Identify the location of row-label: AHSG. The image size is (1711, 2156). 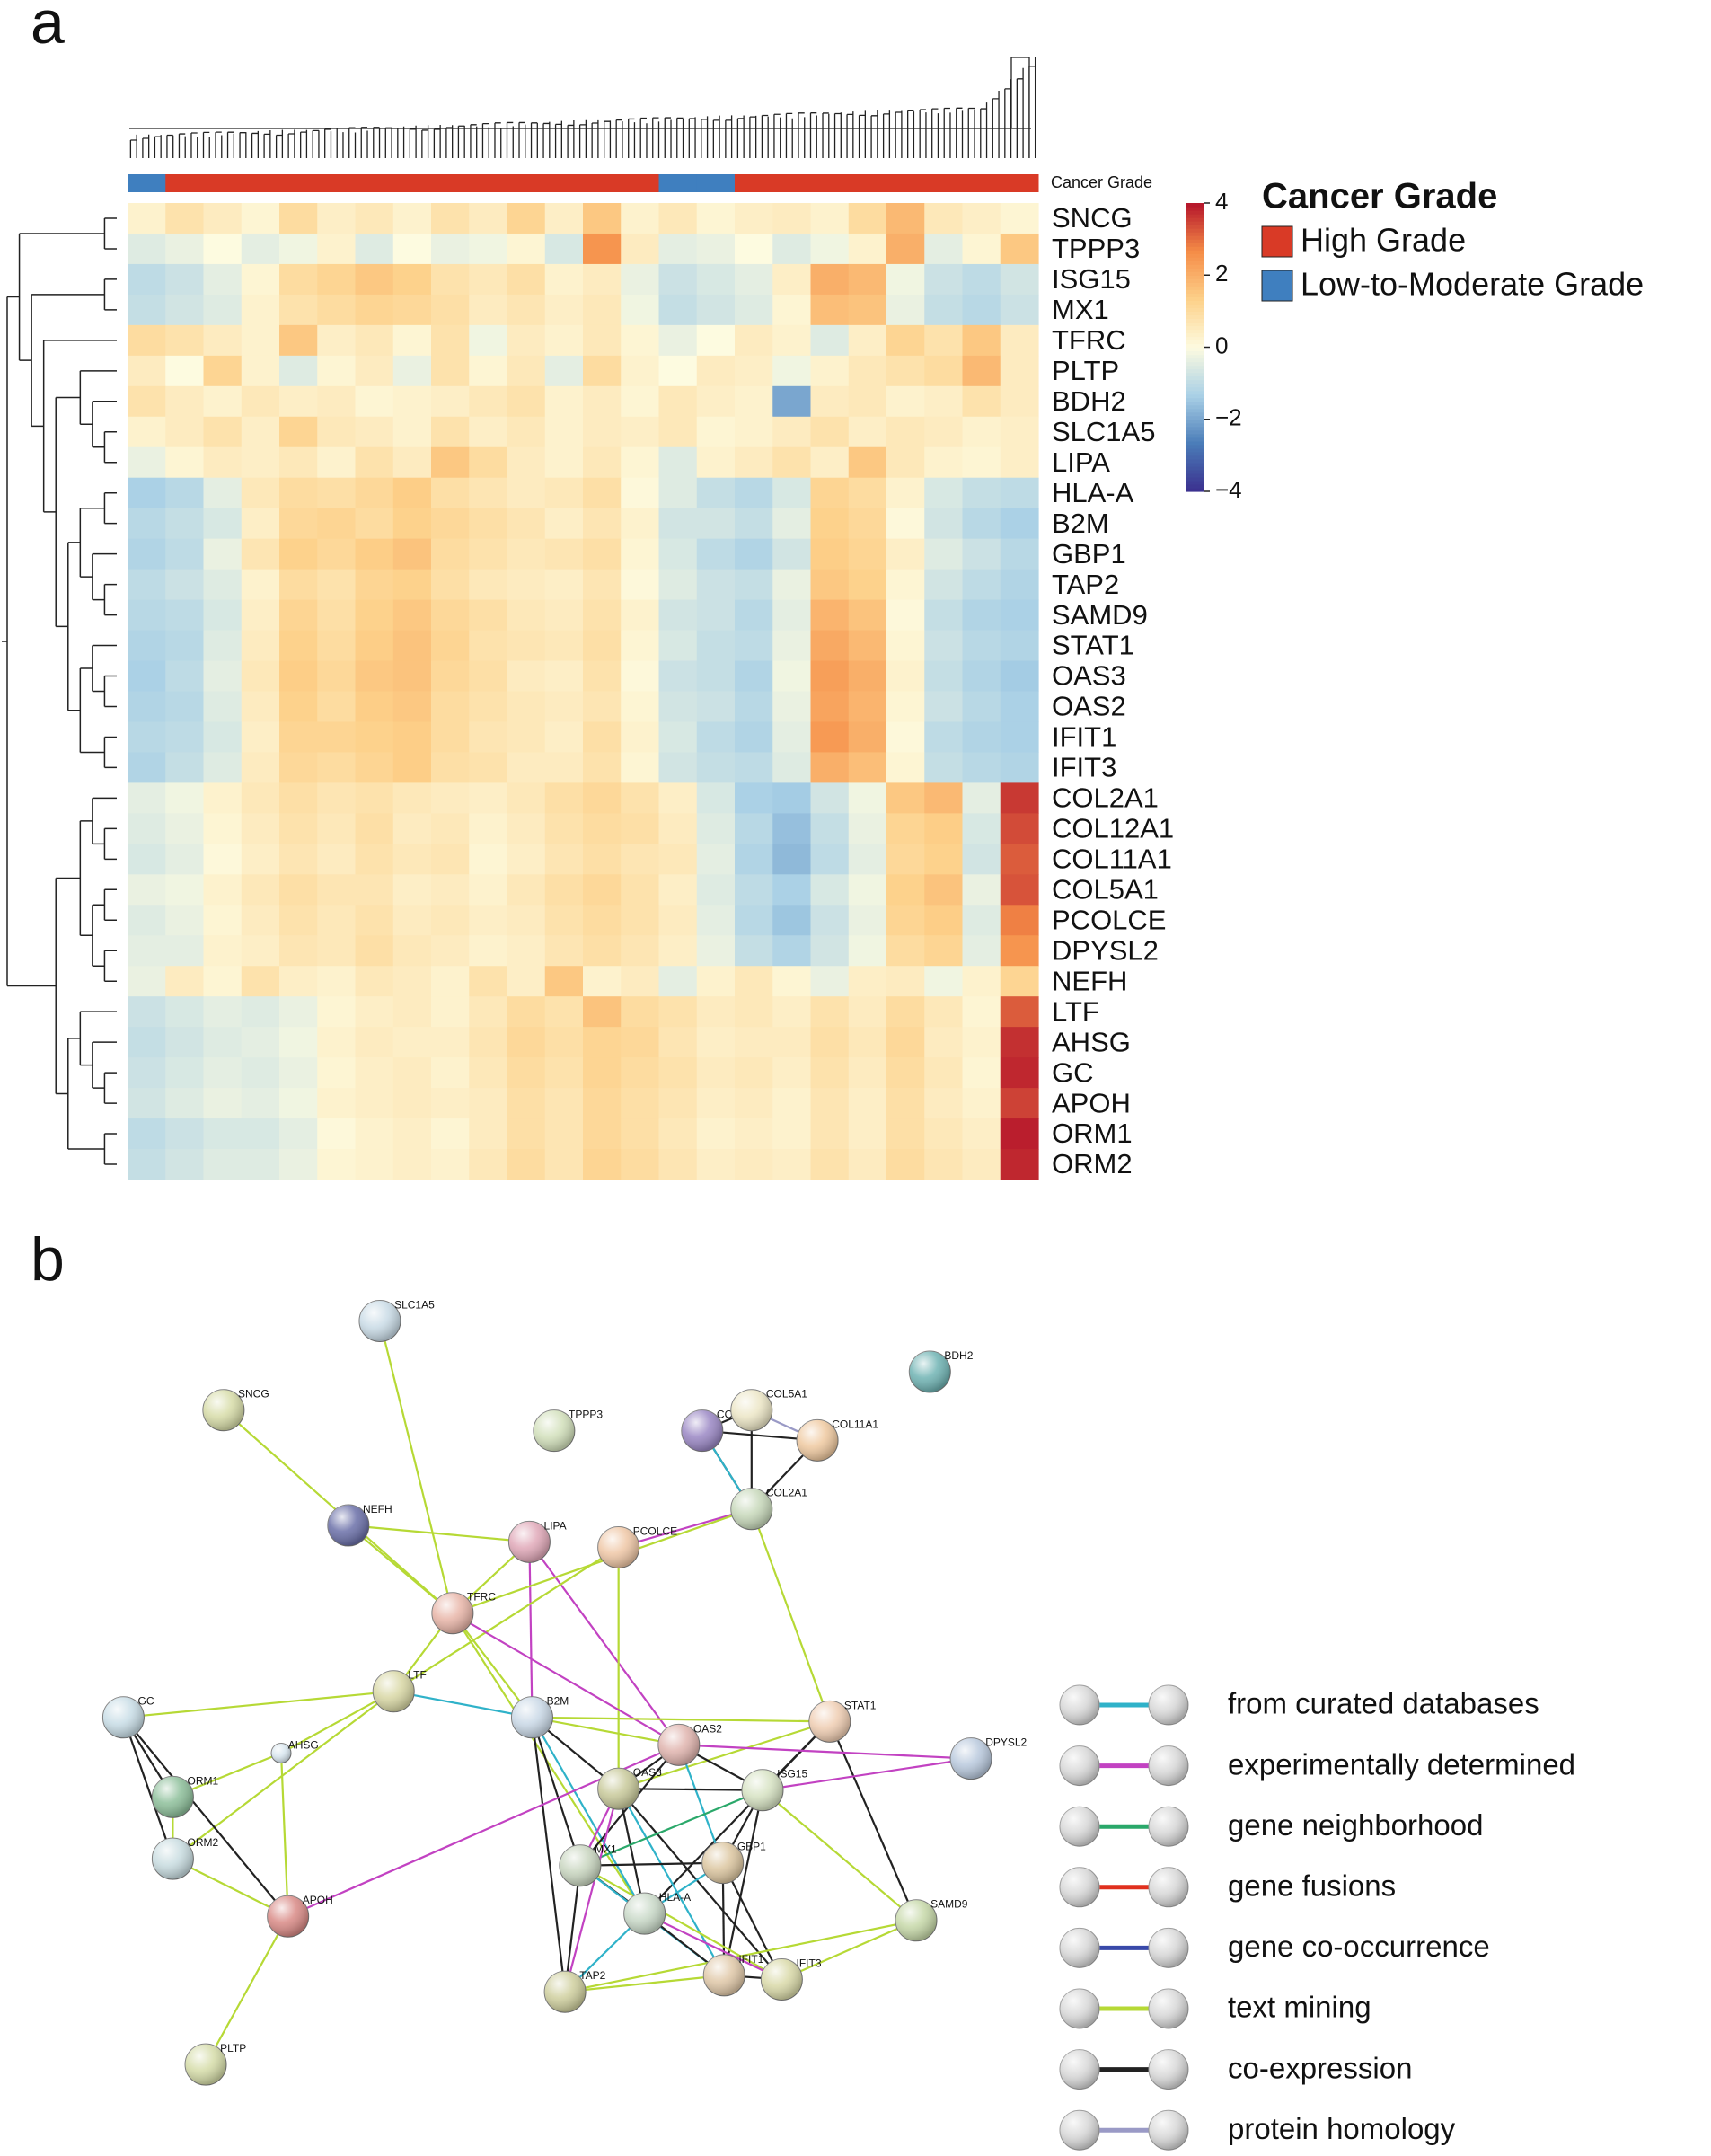
(1091, 1041).